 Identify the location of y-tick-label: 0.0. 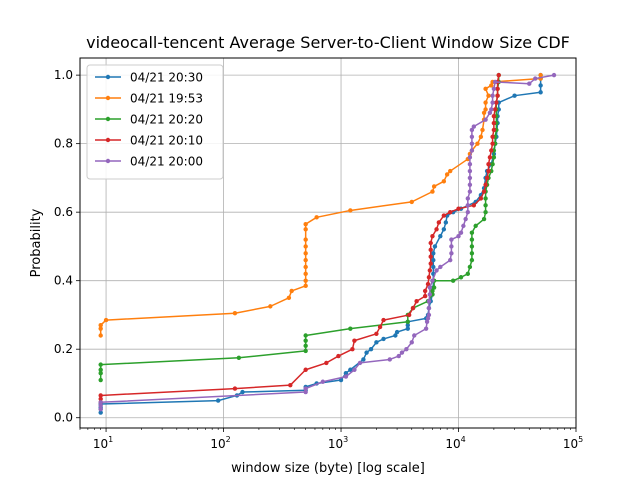
(63, 418).